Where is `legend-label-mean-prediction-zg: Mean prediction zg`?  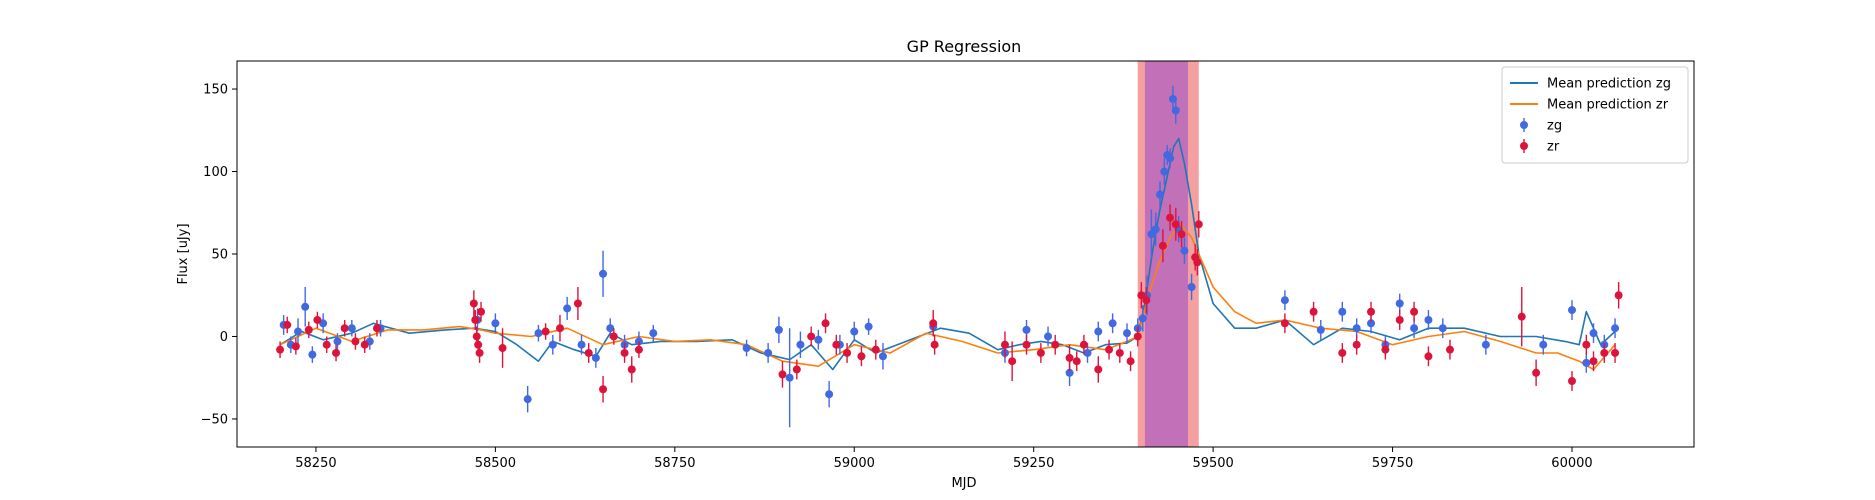
legend-label-mean-prediction-zg: Mean prediction zg is located at coordinates (1609, 84).